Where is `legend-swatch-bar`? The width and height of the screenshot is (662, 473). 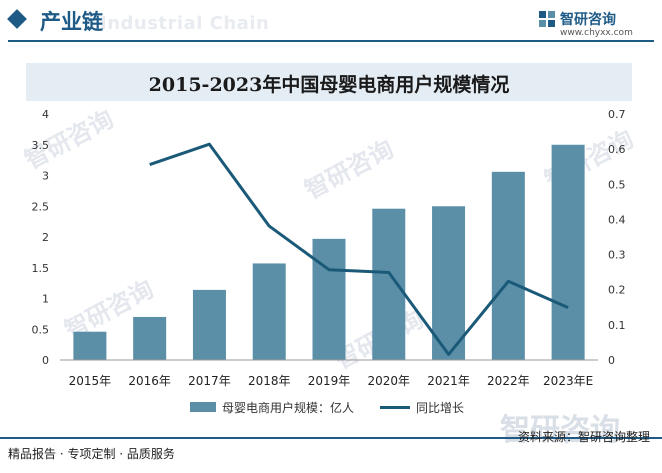 legend-swatch-bar is located at coordinates (203, 407).